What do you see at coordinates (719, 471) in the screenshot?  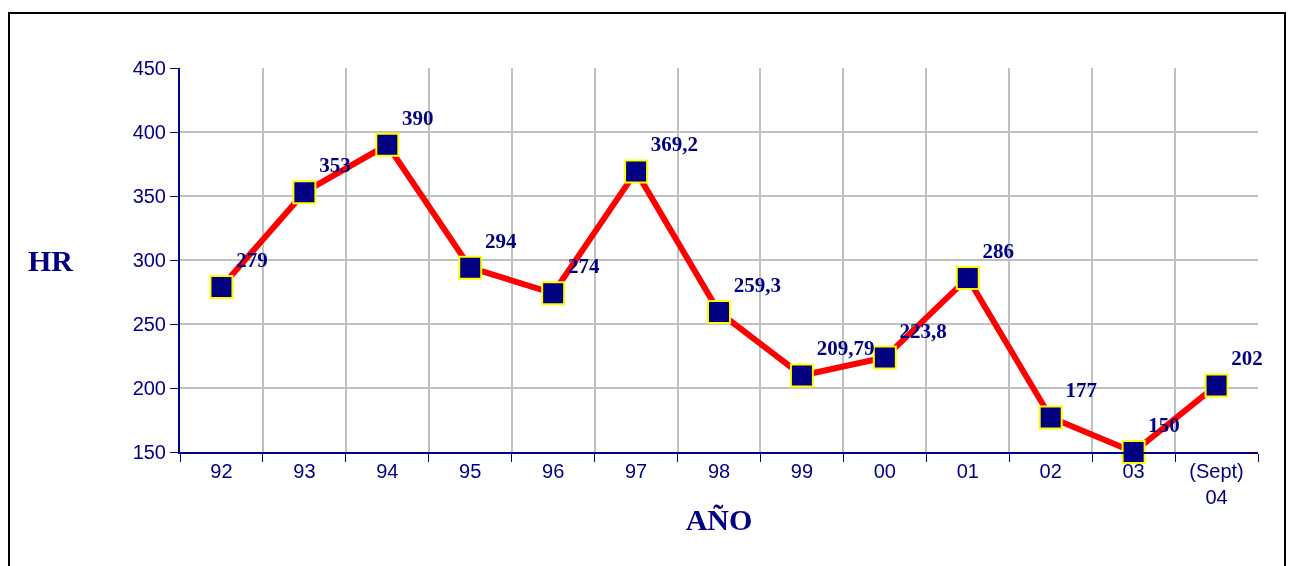 I see `x-tick-label: 98` at bounding box center [719, 471].